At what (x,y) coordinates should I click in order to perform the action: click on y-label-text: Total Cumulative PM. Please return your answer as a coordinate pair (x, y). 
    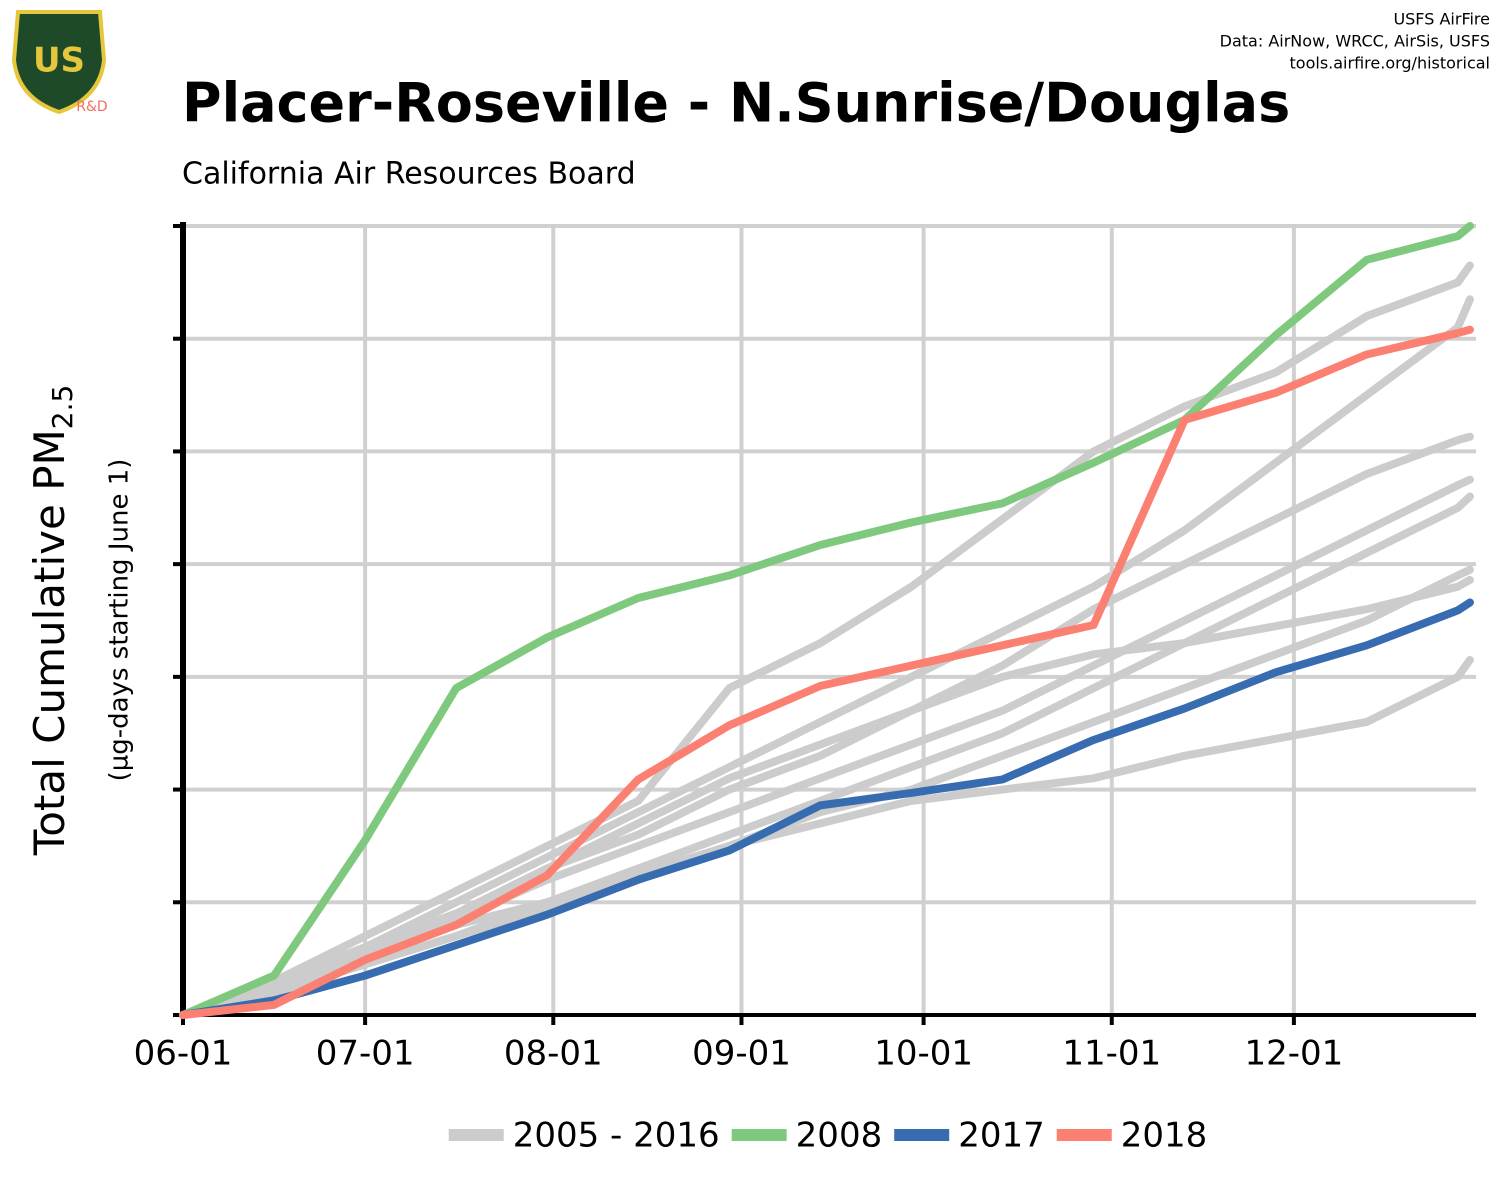
    Looking at the image, I should click on (49, 642).